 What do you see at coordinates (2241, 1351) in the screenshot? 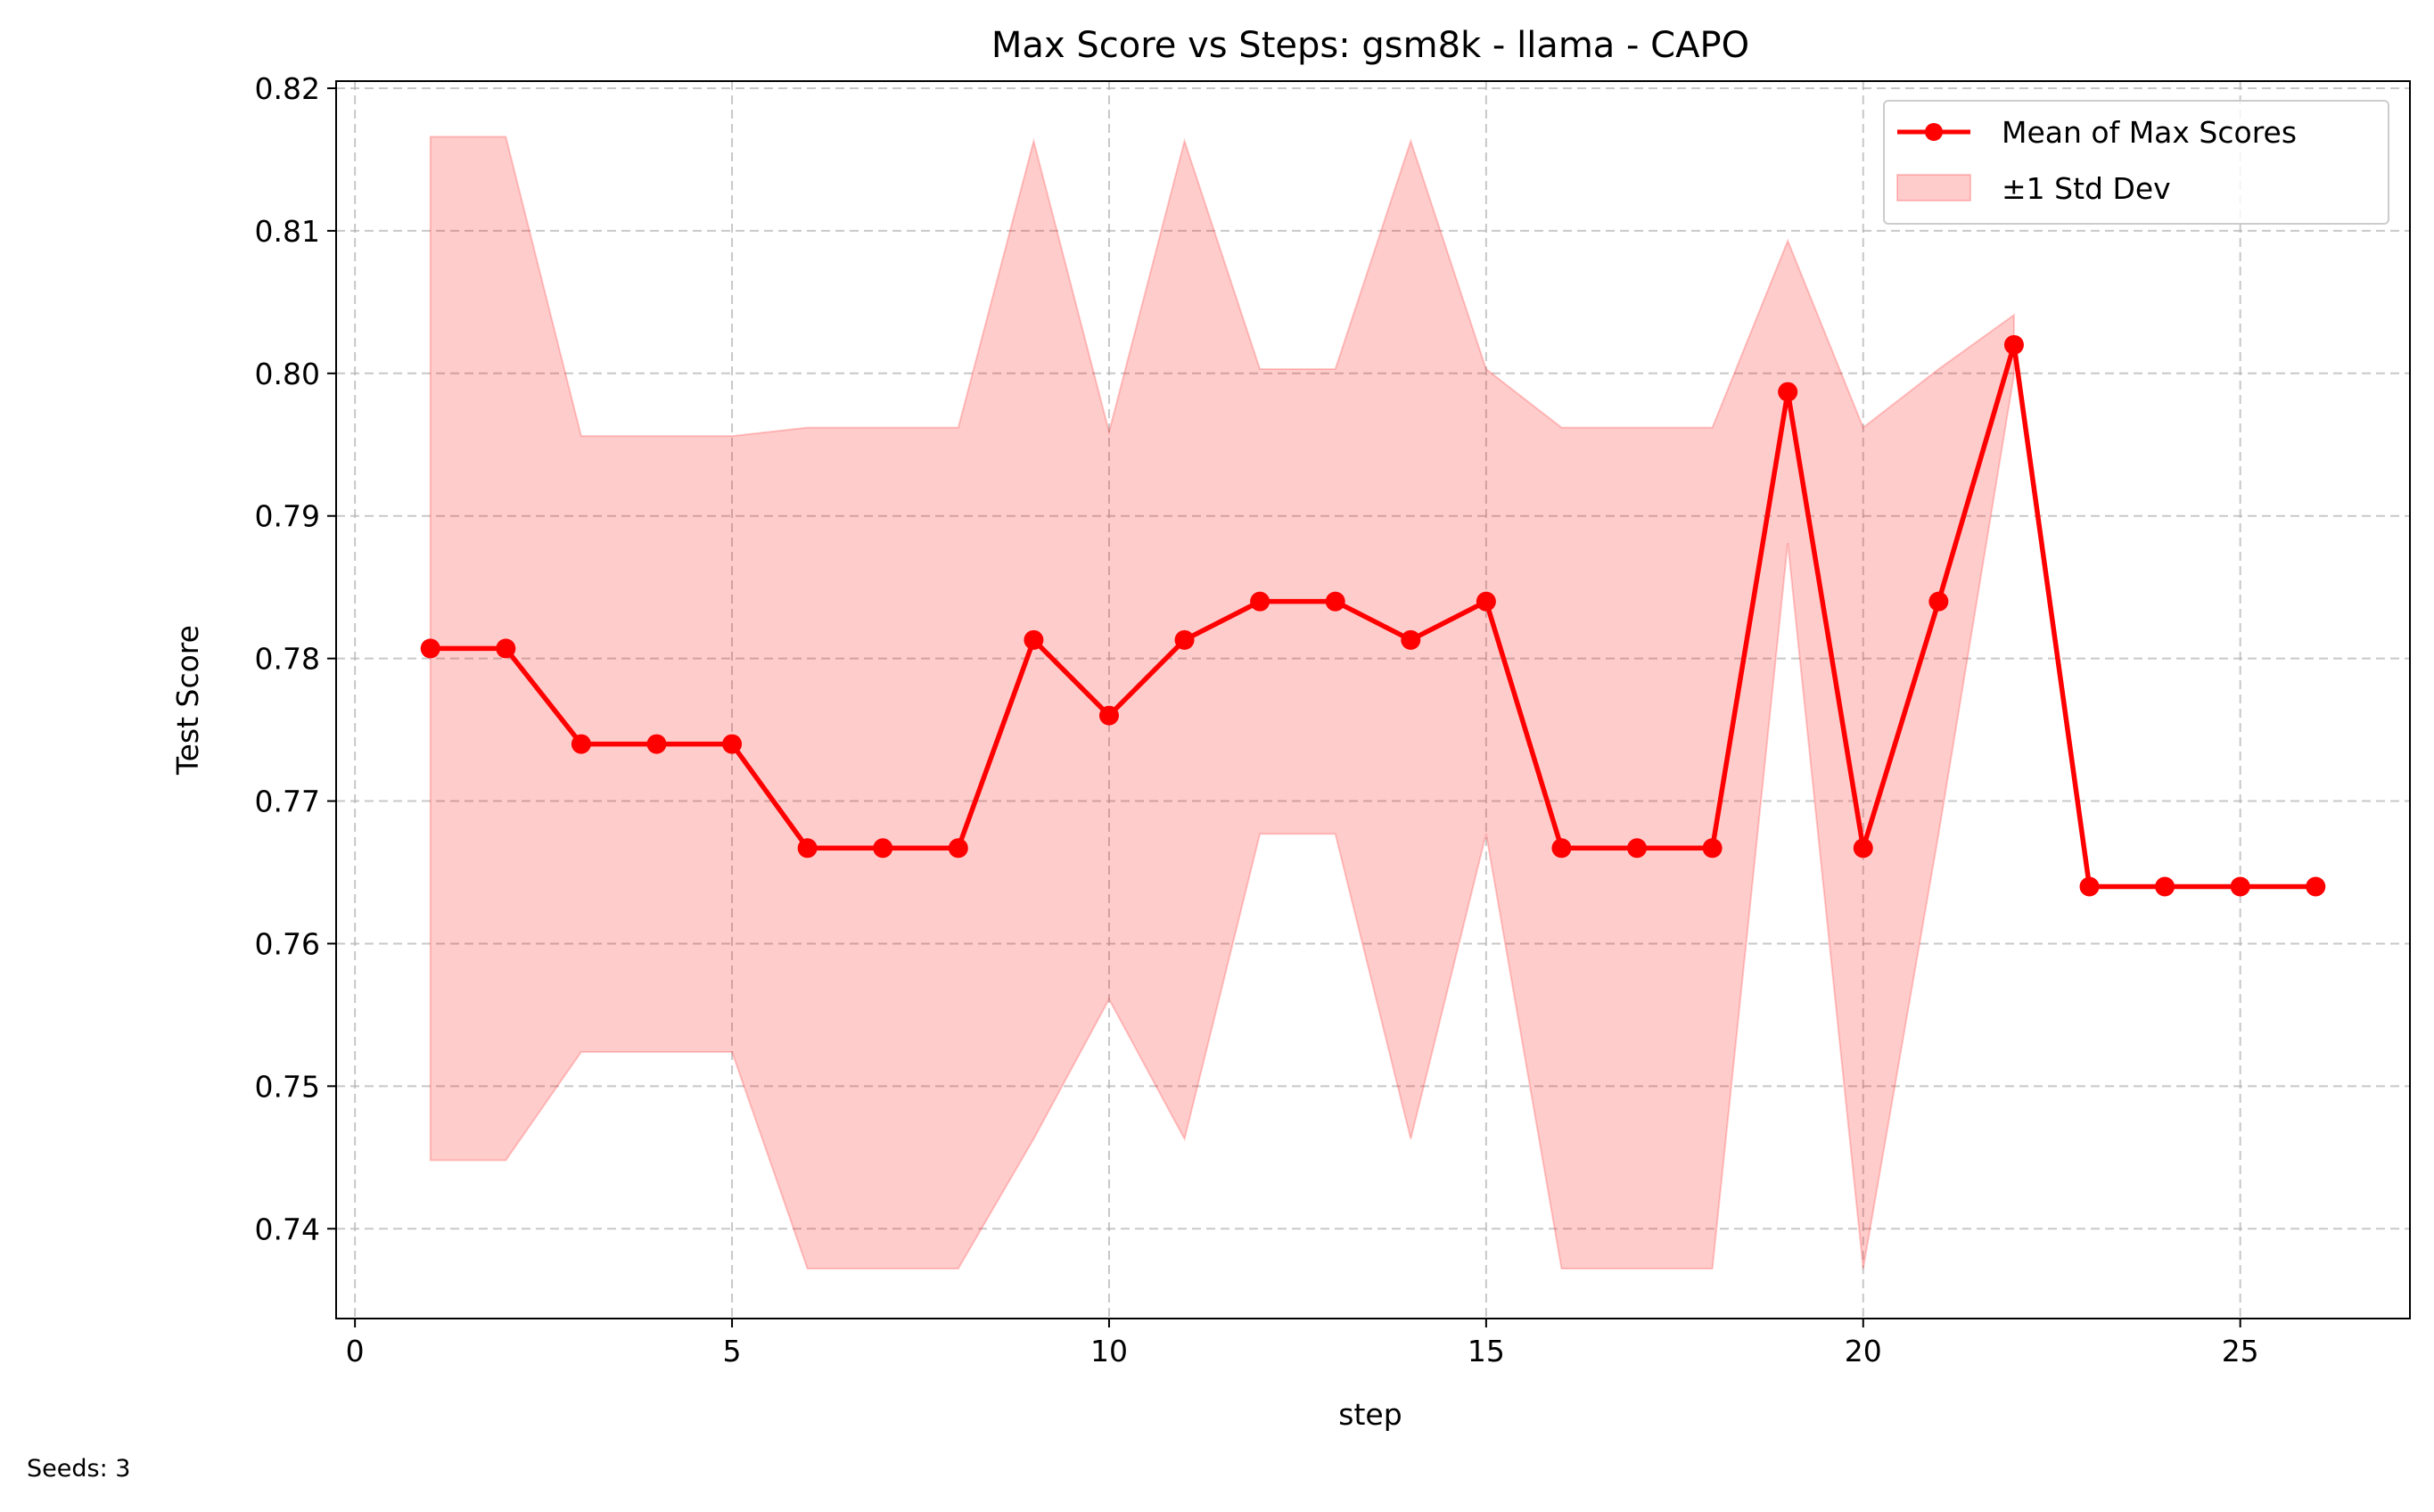
I see `x-tick-label: 25` at bounding box center [2241, 1351].